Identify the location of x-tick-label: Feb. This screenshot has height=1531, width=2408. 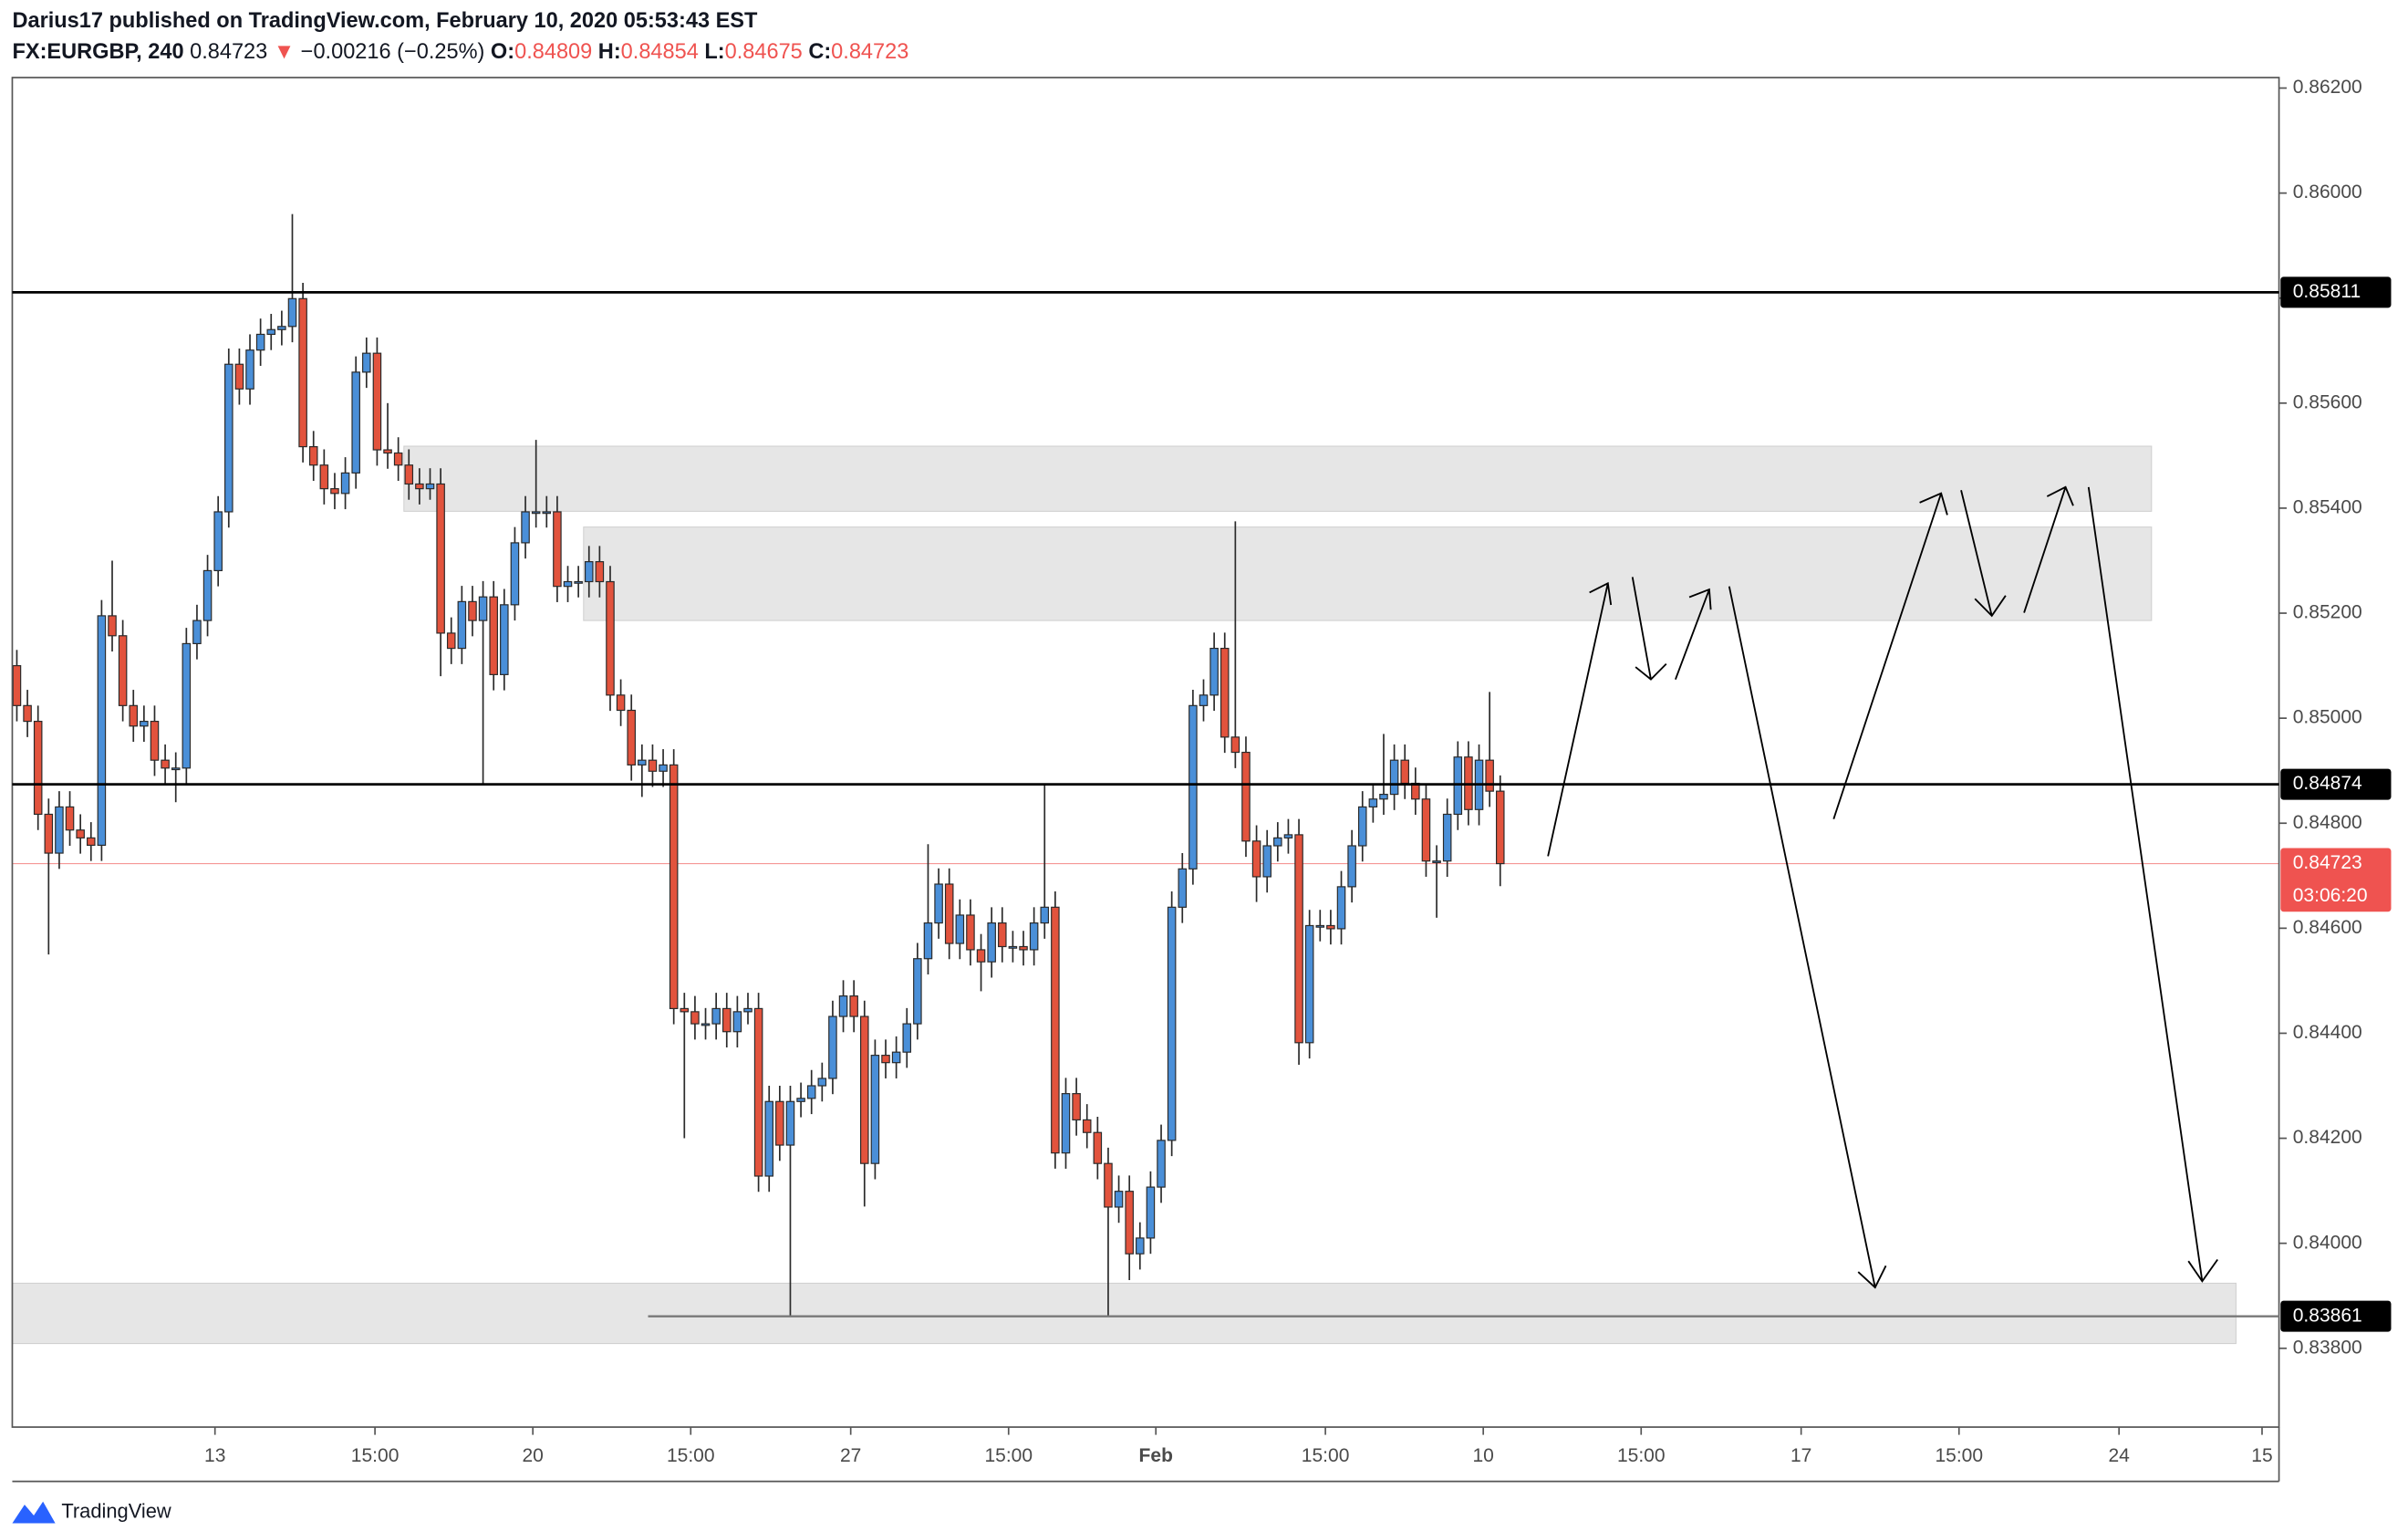
(1156, 1455).